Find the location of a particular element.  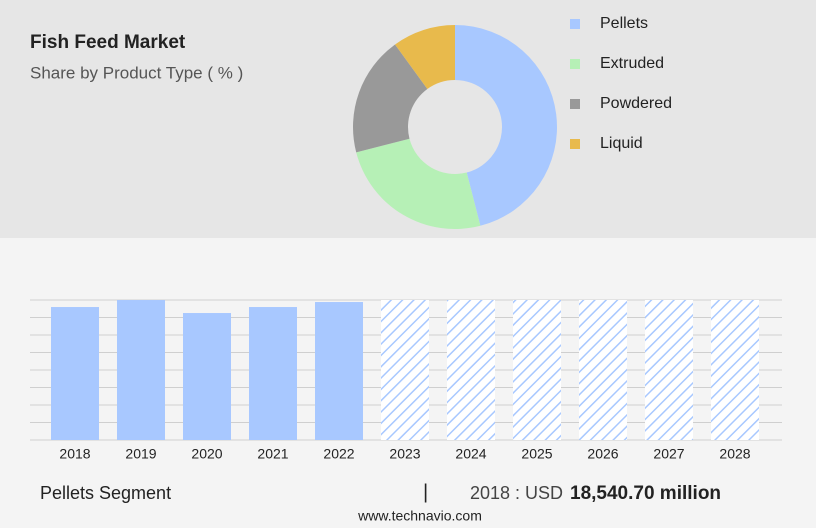

x-tick-label: 2028 is located at coordinates (734, 454).